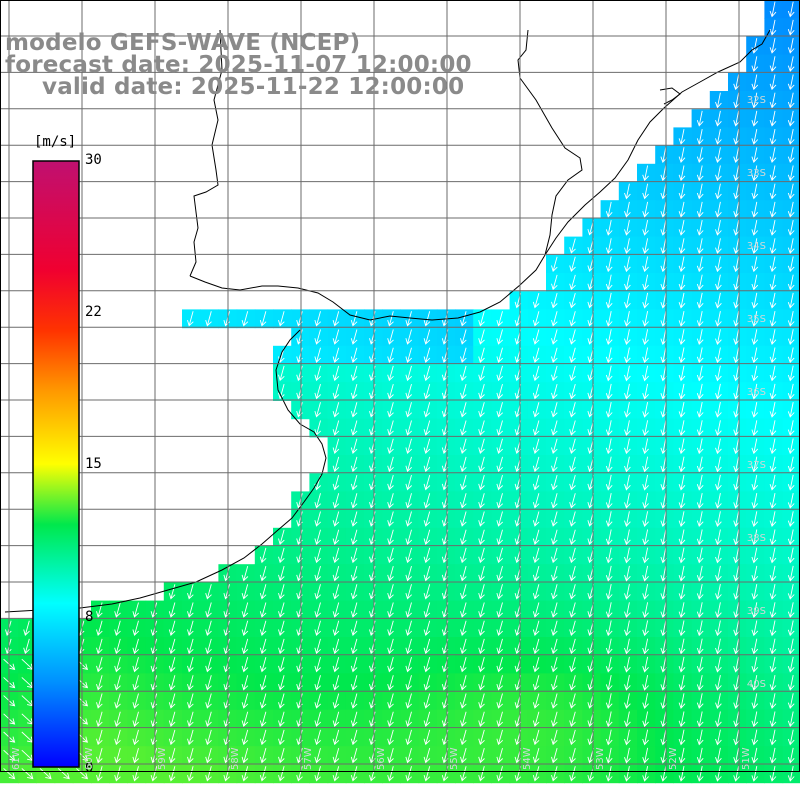 Image resolution: width=800 pixels, height=800 pixels. I want to click on forecast-date: forecast date: 2025-11-07 12:00:00, so click(238, 65).